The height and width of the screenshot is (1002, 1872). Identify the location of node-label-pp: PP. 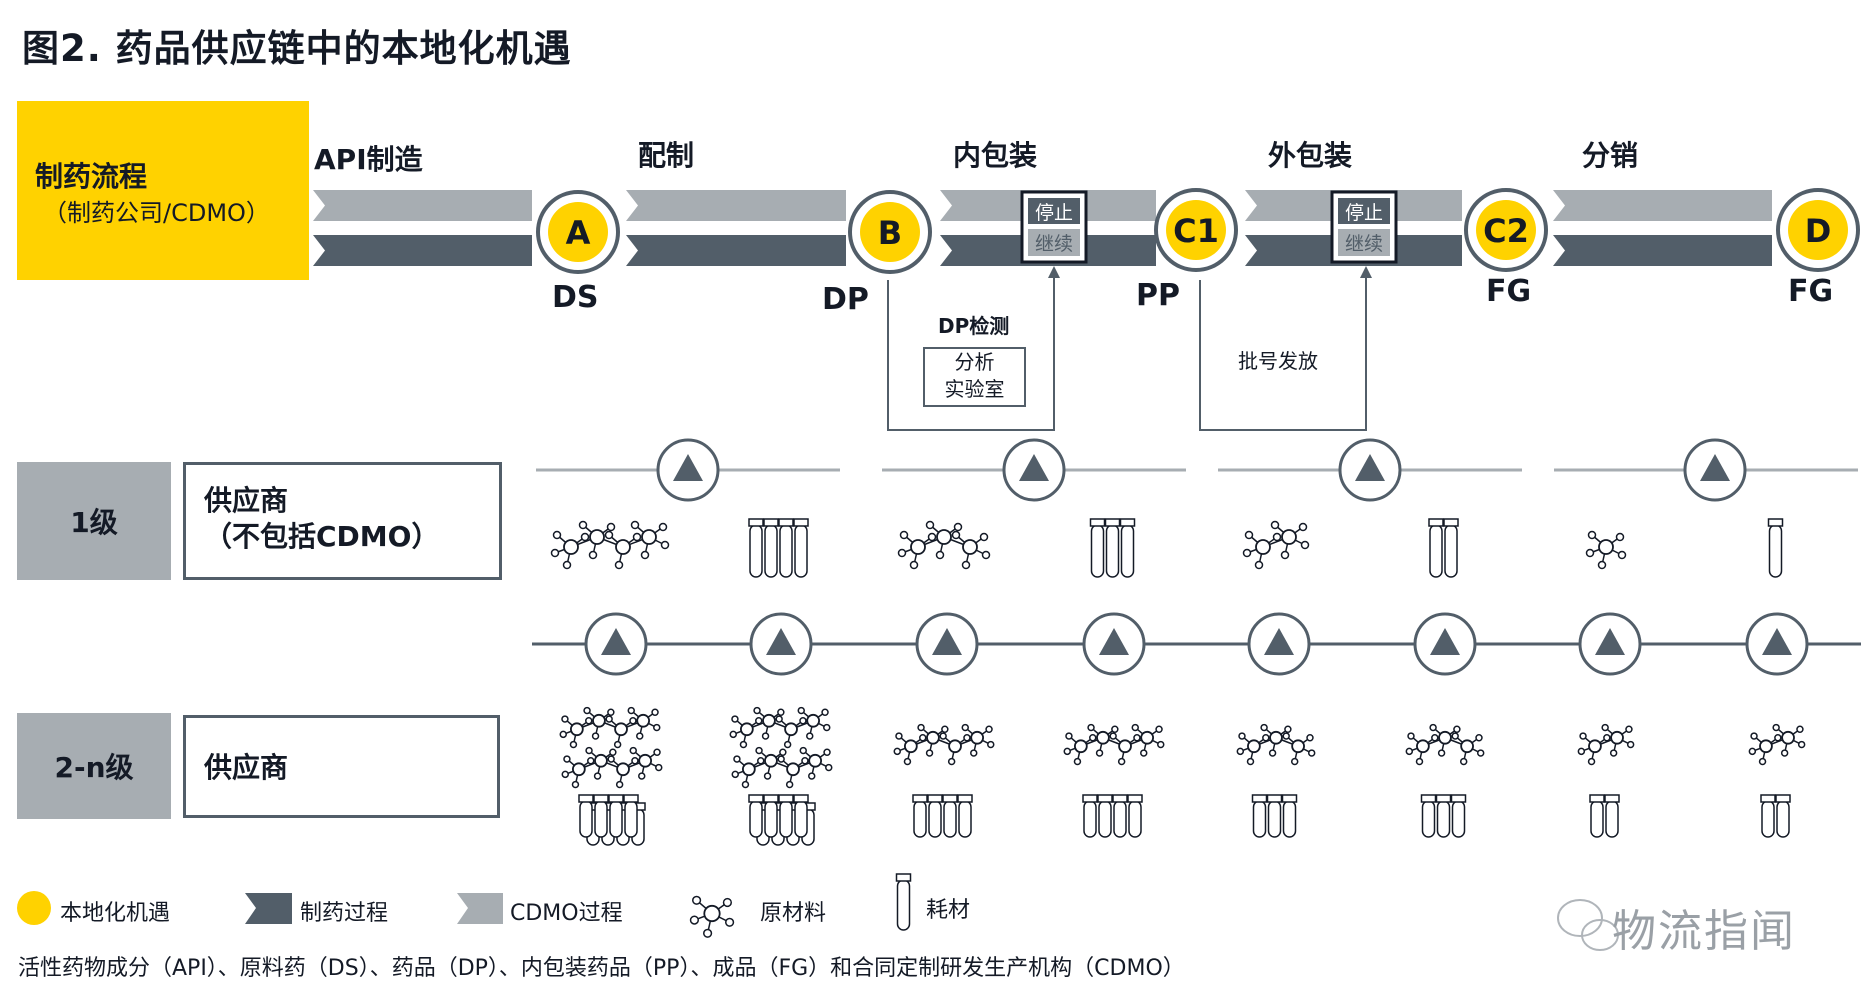
(1158, 295).